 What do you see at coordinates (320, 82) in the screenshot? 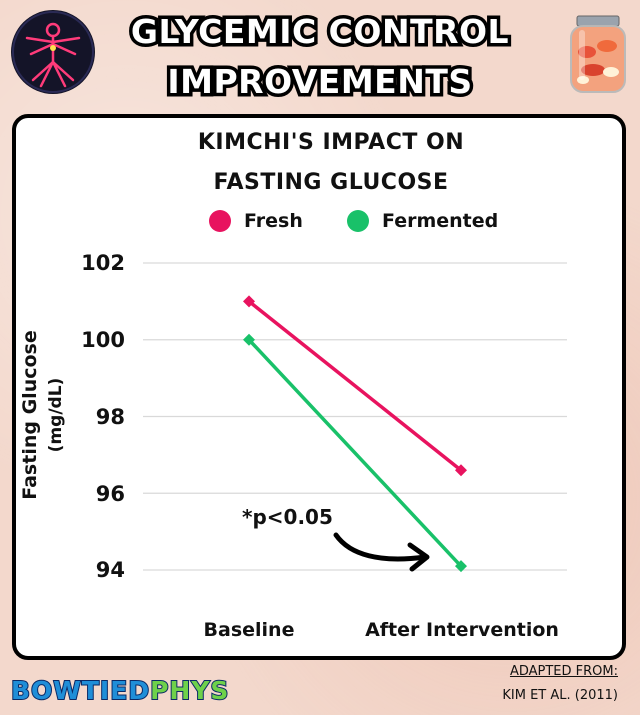
I see `page-title-line-2: IMPROVEMENTS` at bounding box center [320, 82].